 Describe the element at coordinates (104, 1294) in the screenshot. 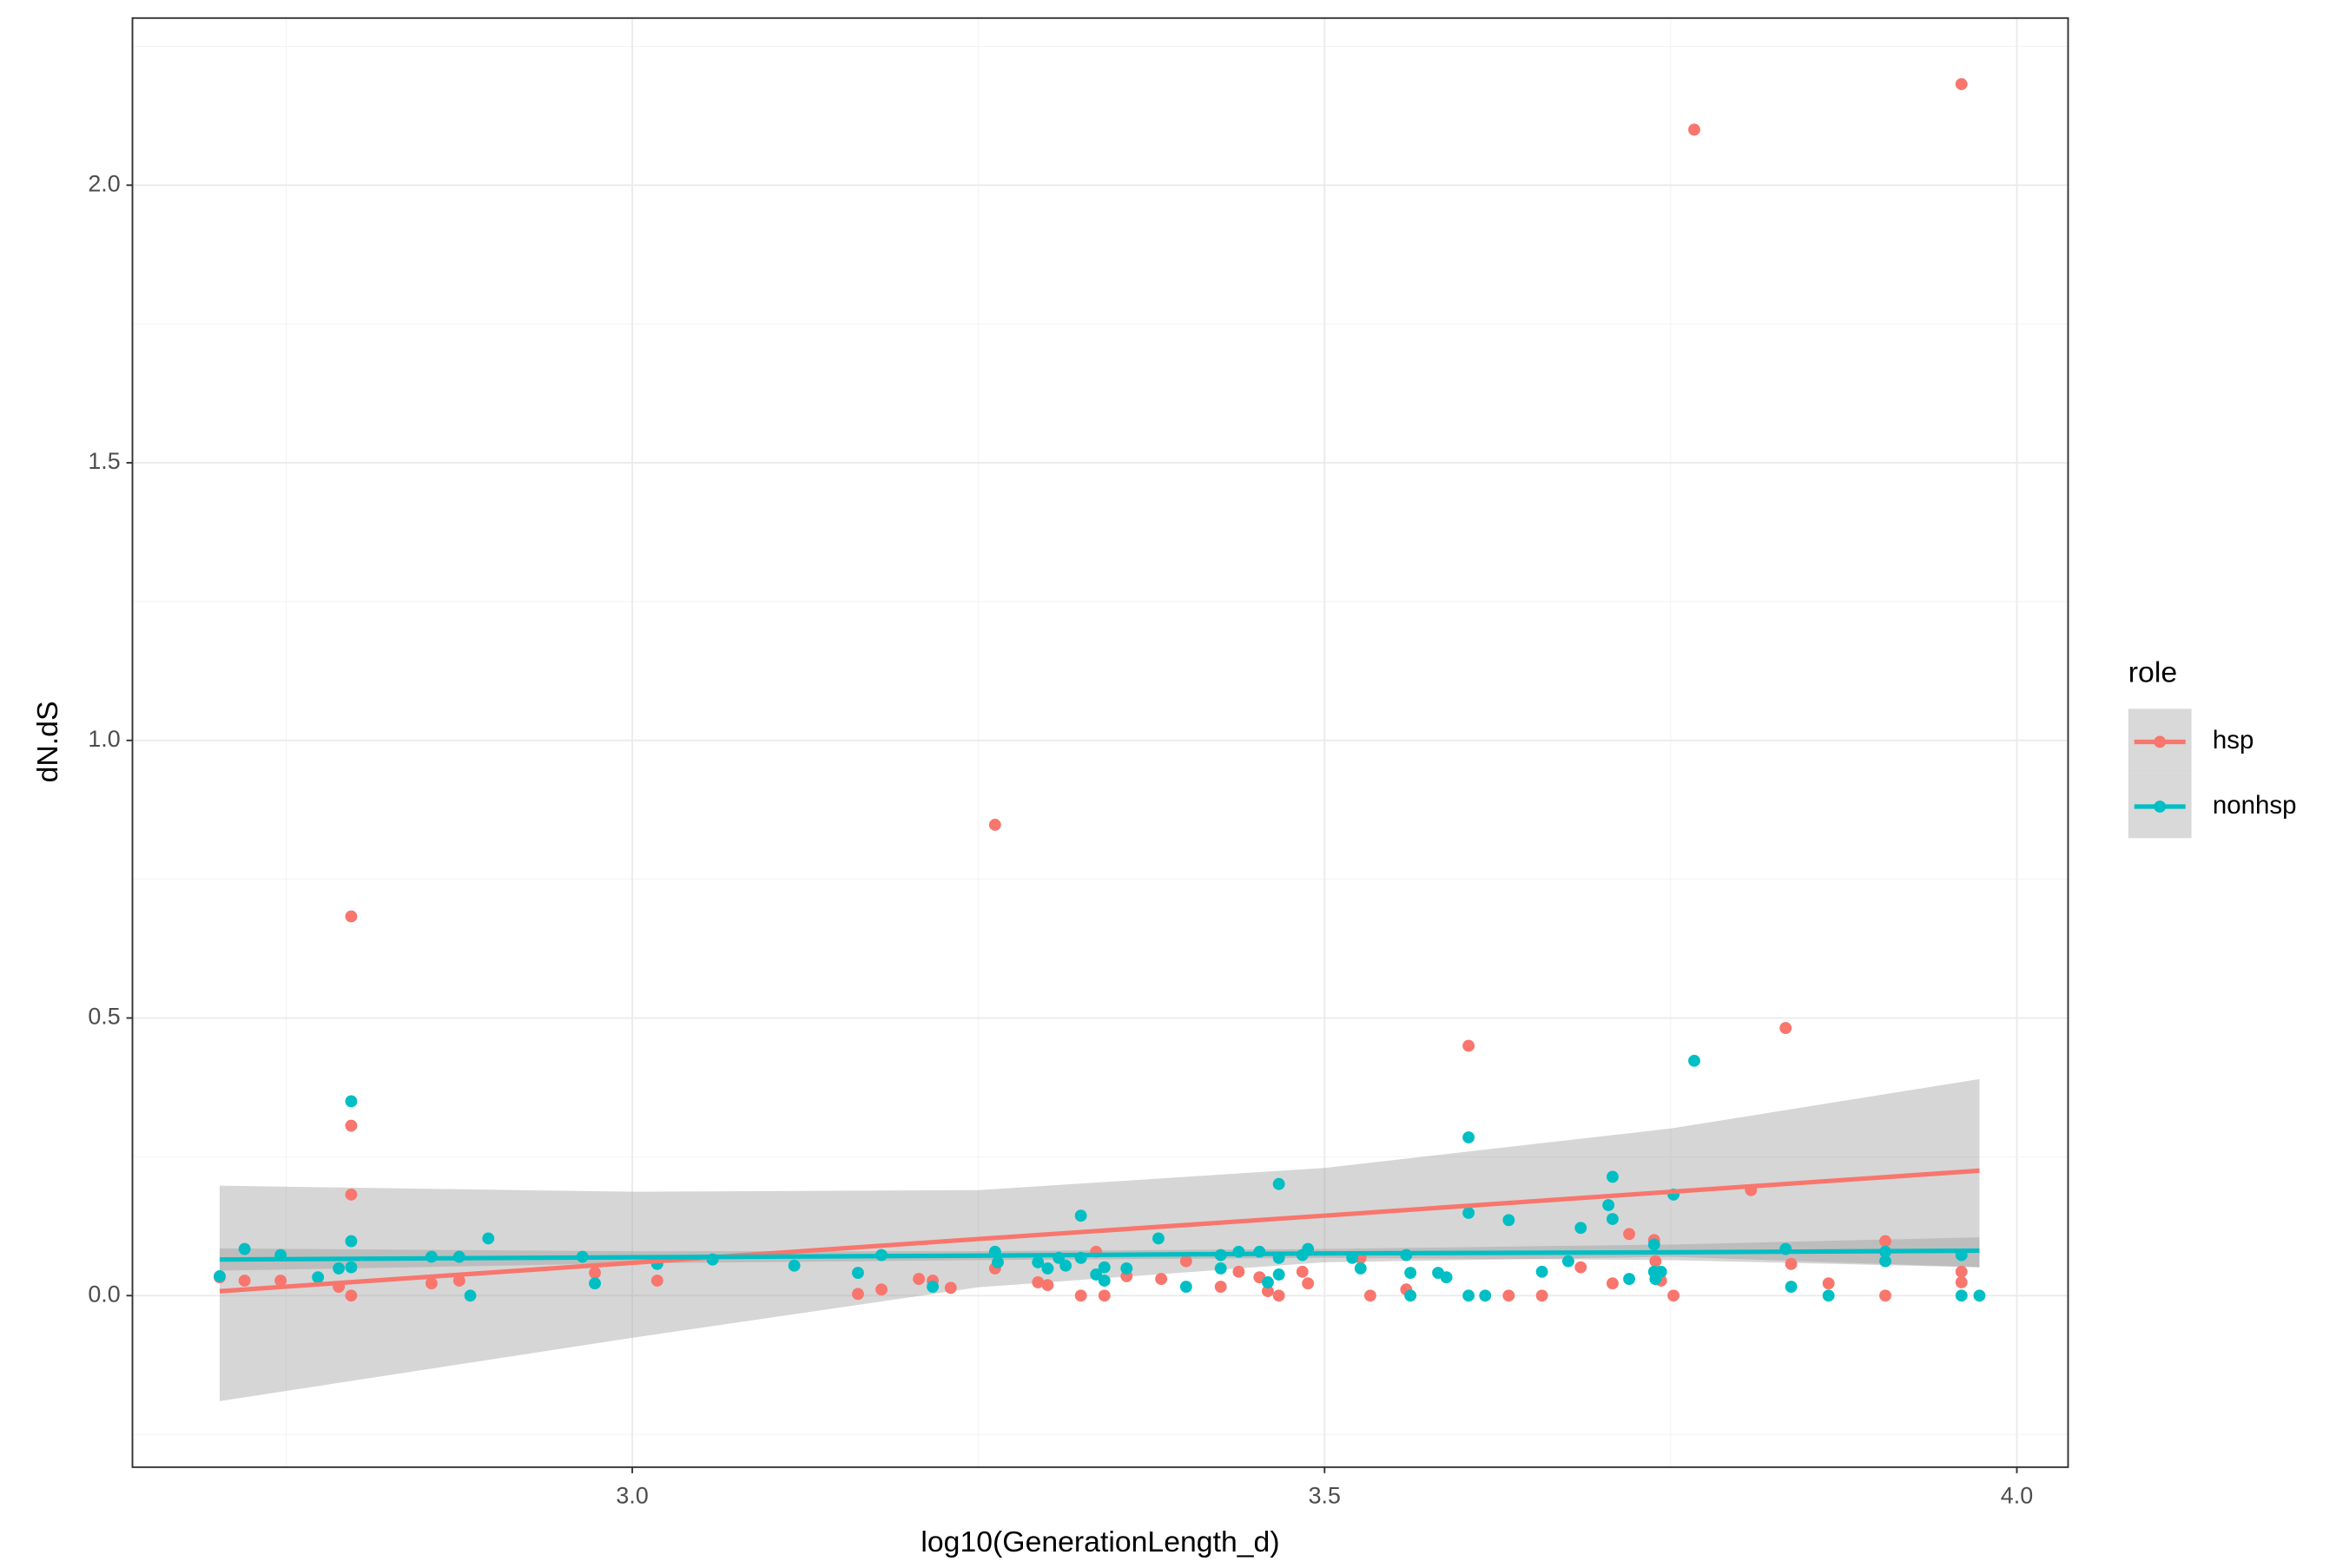

I see `y-tick-label: 0.0` at that location.